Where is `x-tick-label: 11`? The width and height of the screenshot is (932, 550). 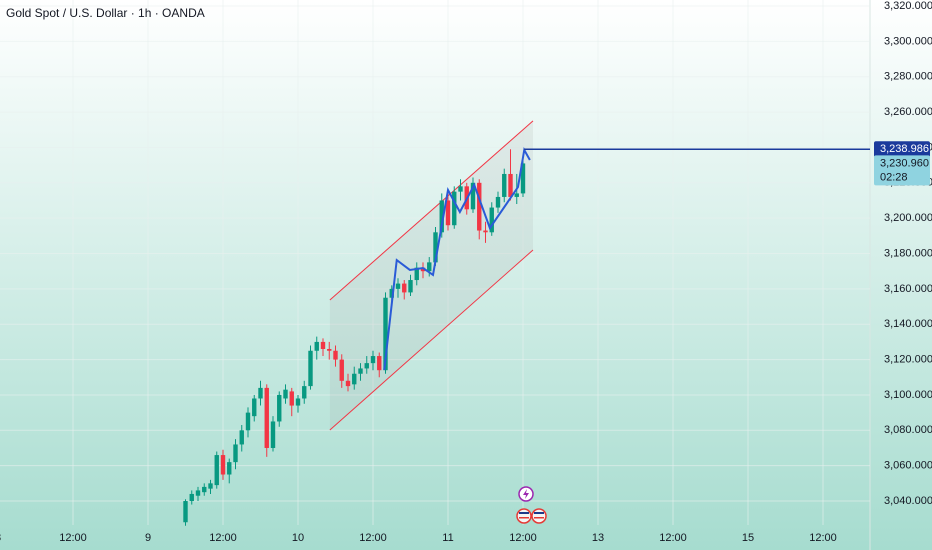 x-tick-label: 11 is located at coordinates (447, 538).